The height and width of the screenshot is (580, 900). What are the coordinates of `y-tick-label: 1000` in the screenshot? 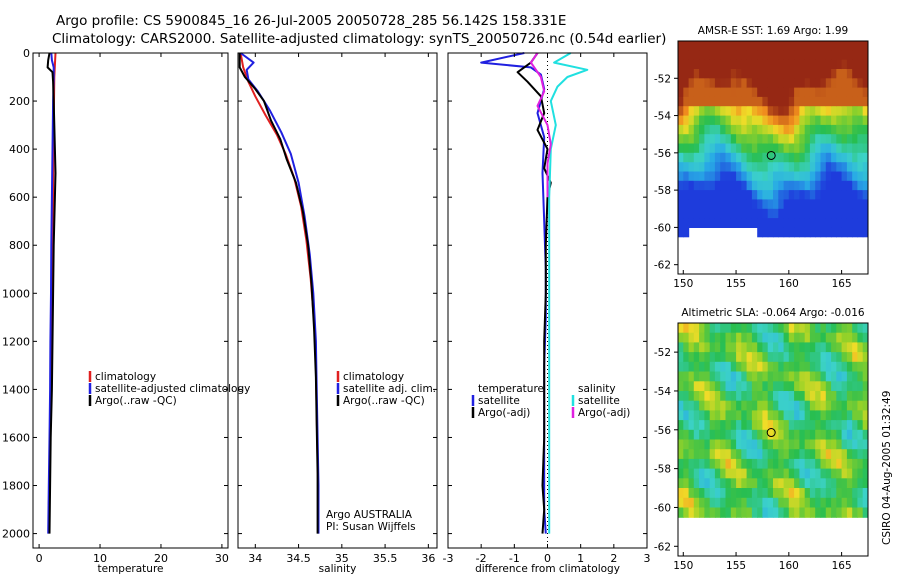 It's located at (16, 293).